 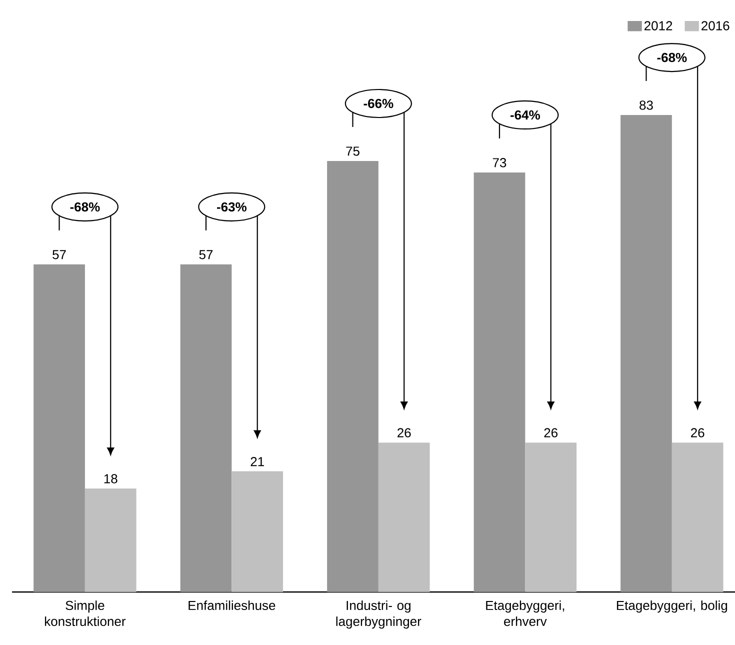 What do you see at coordinates (716, 25) in the screenshot?
I see `legend-label: 2016` at bounding box center [716, 25].